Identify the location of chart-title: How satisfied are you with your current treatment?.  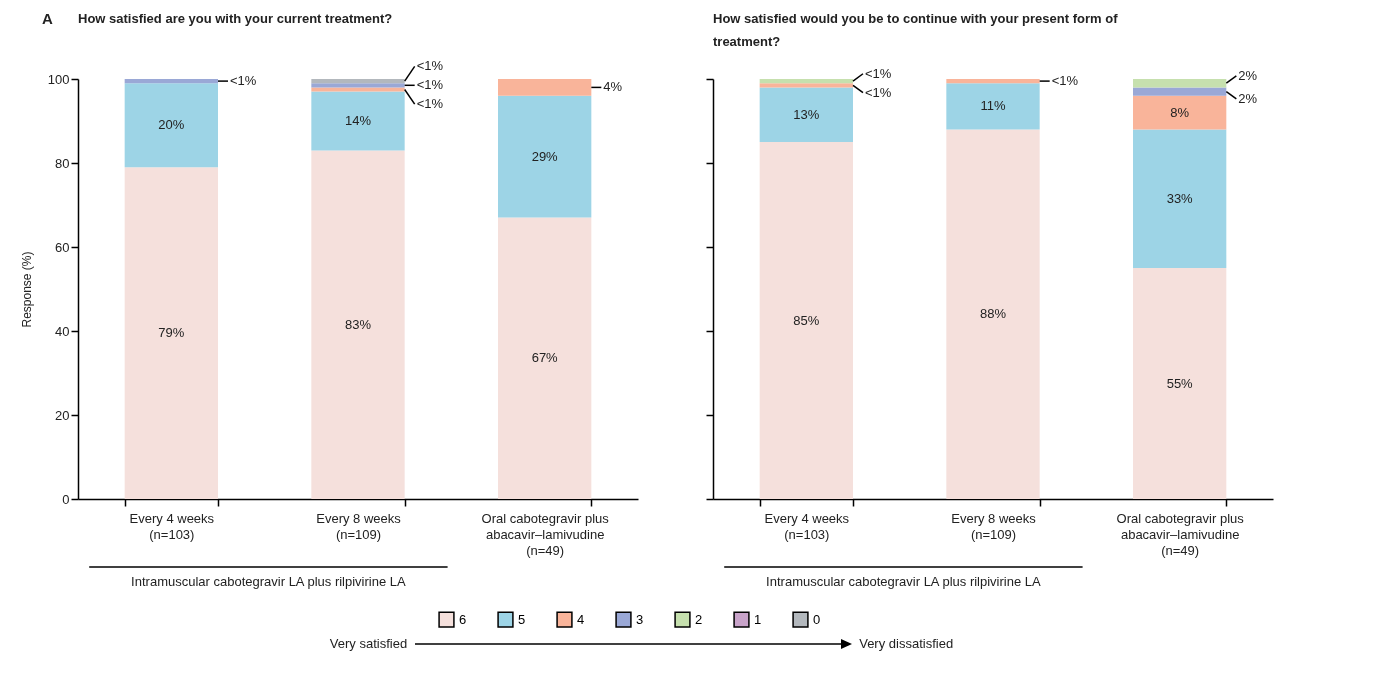
(235, 18).